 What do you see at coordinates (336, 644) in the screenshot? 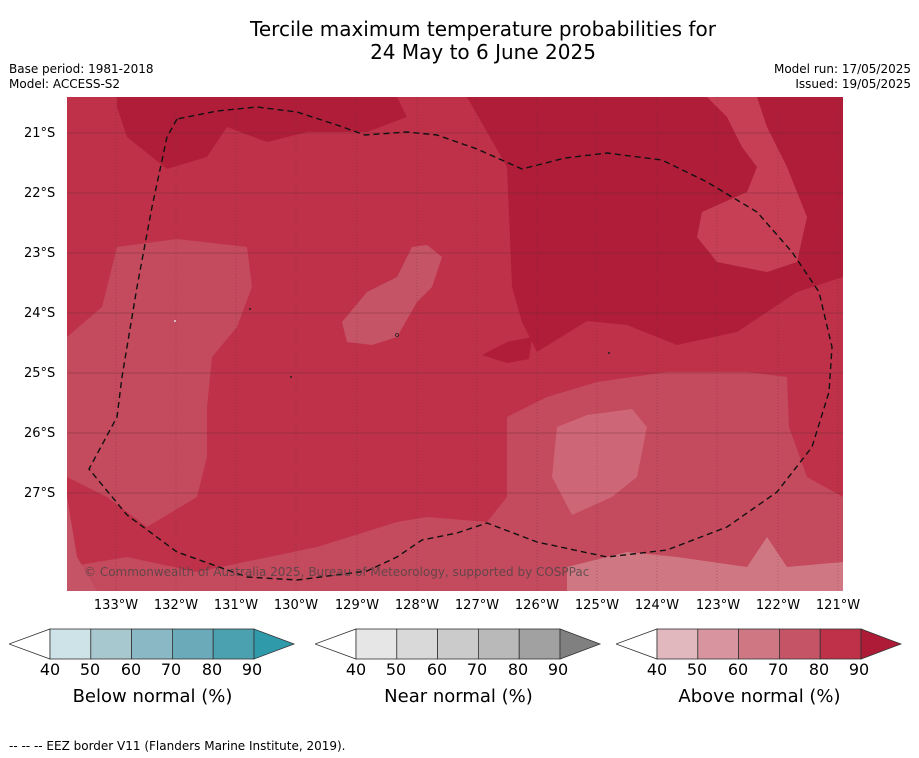
I see `cbar-near-min-arrow` at bounding box center [336, 644].